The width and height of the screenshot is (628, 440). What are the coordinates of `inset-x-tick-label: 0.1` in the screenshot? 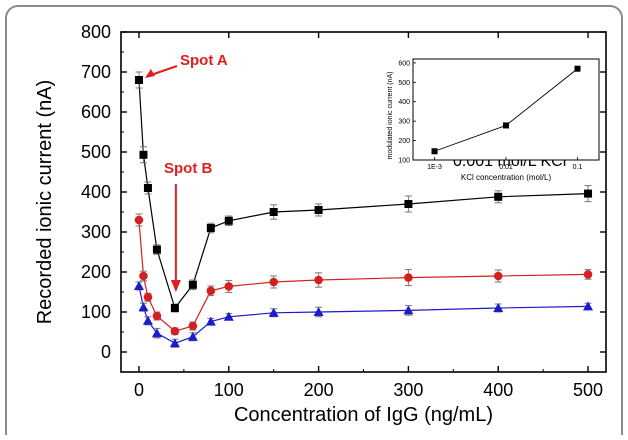 It's located at (578, 167).